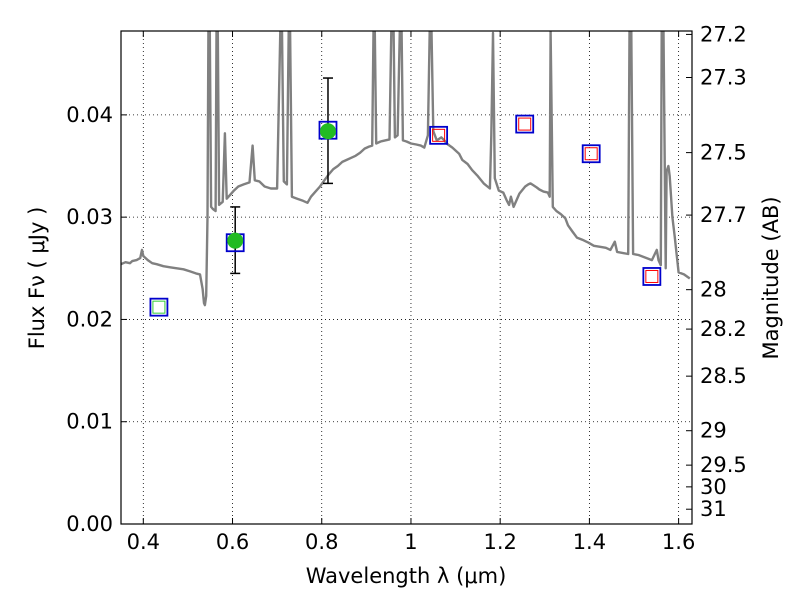  Describe the element at coordinates (723, 34) in the screenshot. I see `magnitude-tick-label: 27.2` at that location.